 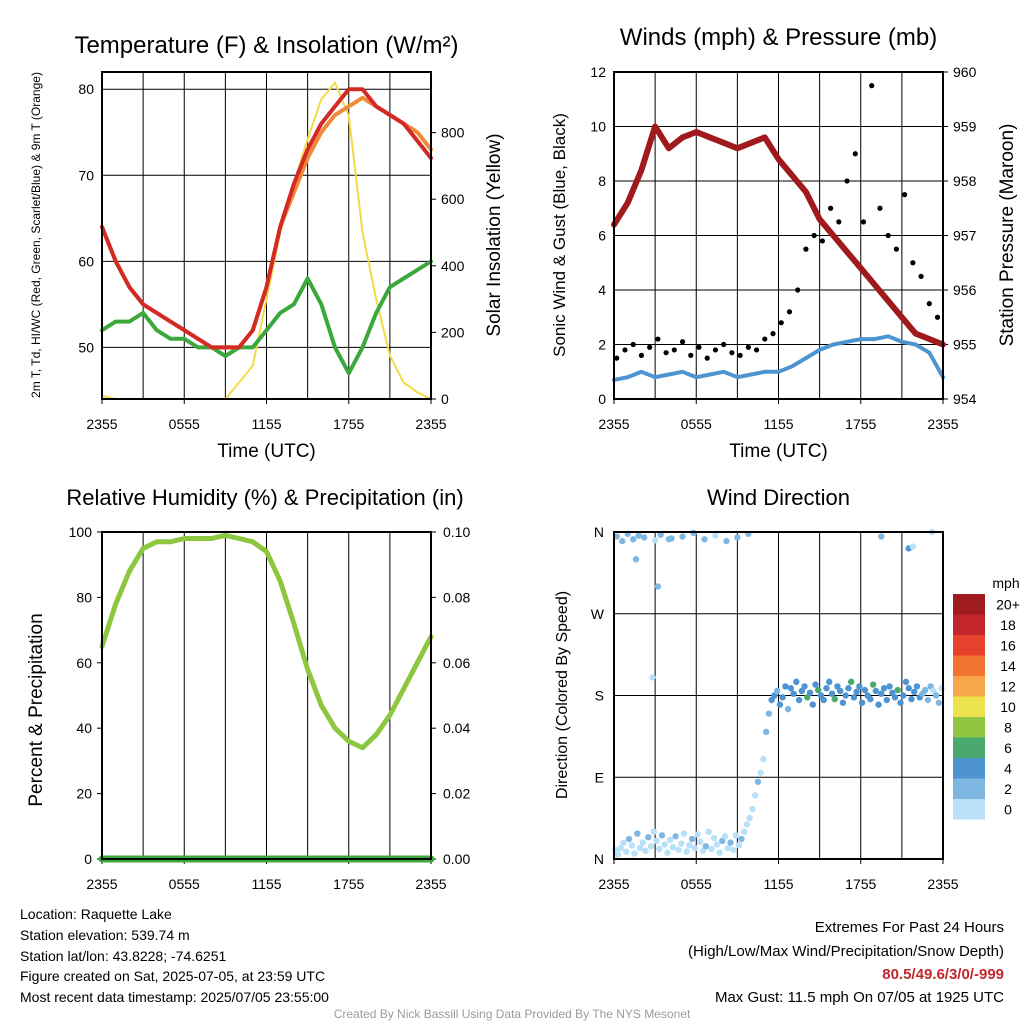 I want to click on y-axis-label: Direction (Colored By Speed), so click(x=562, y=695).